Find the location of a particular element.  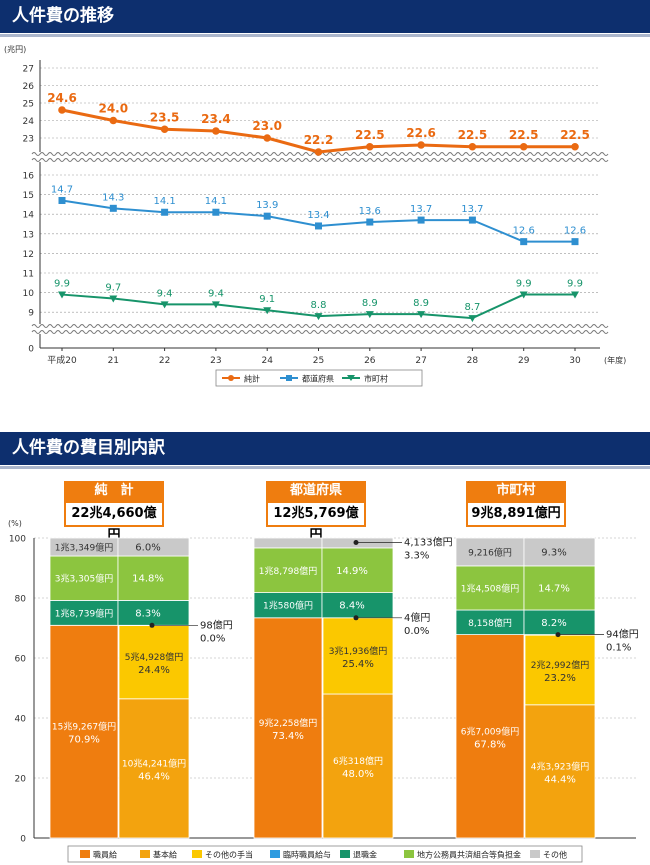

data-label: 22.6 is located at coordinates (421, 133).